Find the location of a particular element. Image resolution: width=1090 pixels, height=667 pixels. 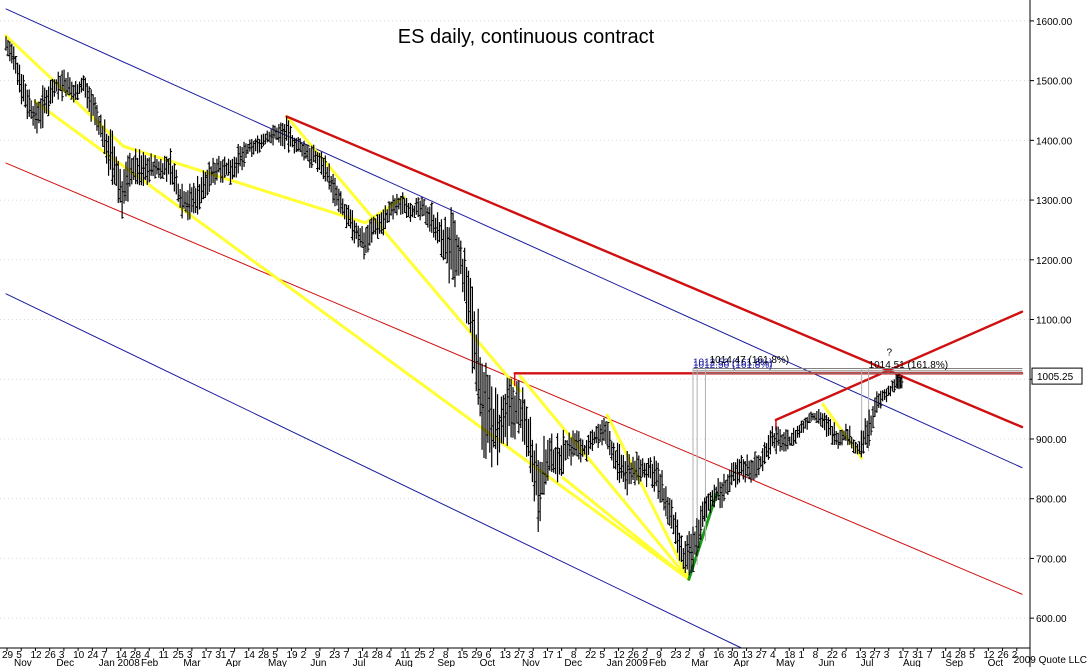

credit-text: 2009 Quote LLC is located at coordinates (1050, 660).